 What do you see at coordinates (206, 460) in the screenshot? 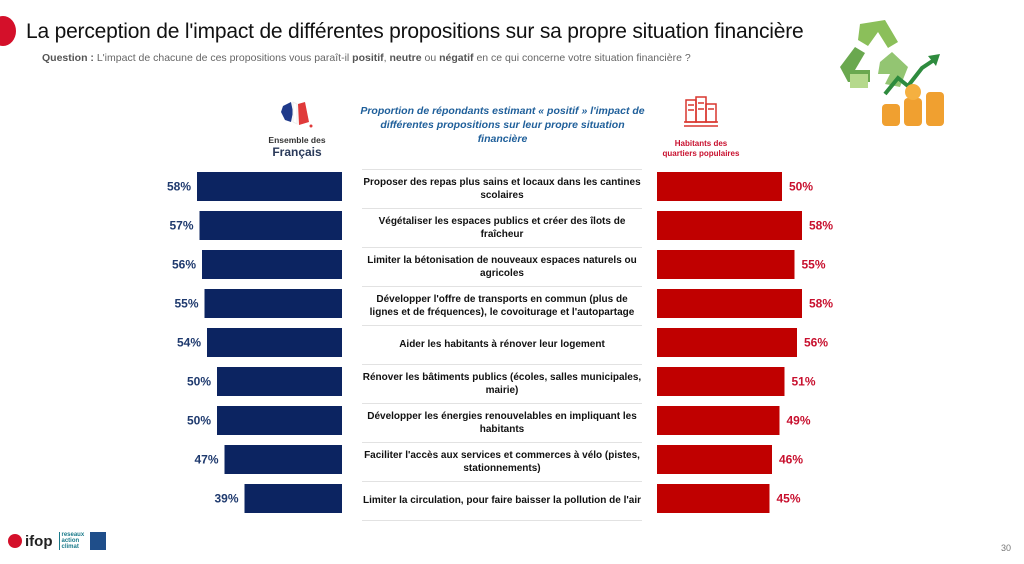
I see `value-label-ensemble-francais: 47%` at bounding box center [206, 460].